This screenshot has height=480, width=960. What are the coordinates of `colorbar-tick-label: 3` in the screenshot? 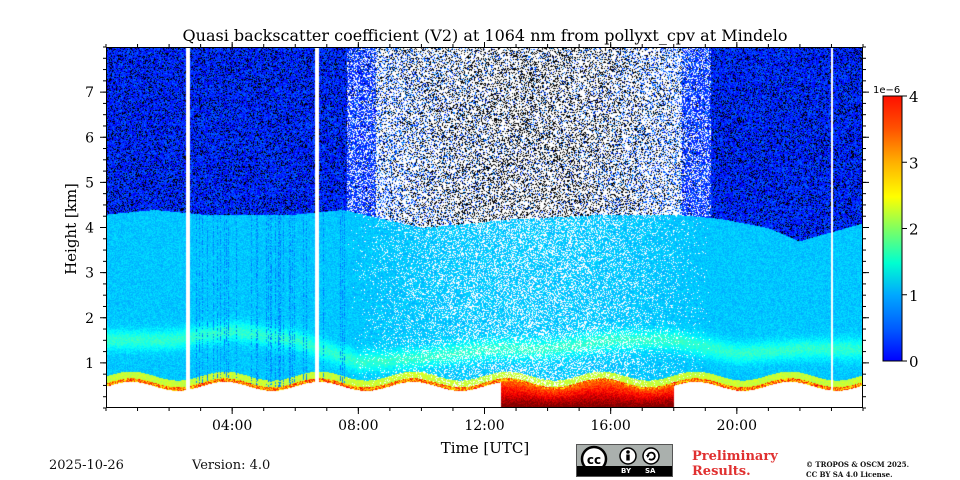 It's located at (914, 163).